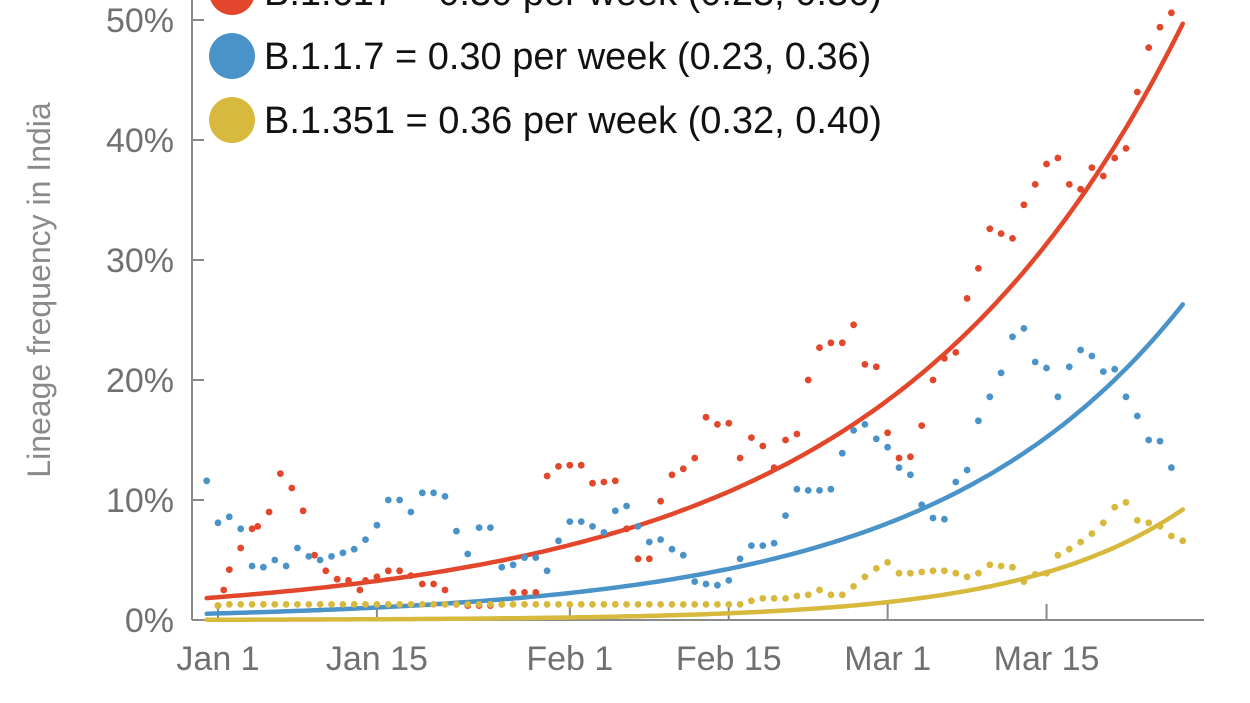 The height and width of the screenshot is (703, 1250). What do you see at coordinates (232, 56) in the screenshot?
I see `legend-marker` at bounding box center [232, 56].